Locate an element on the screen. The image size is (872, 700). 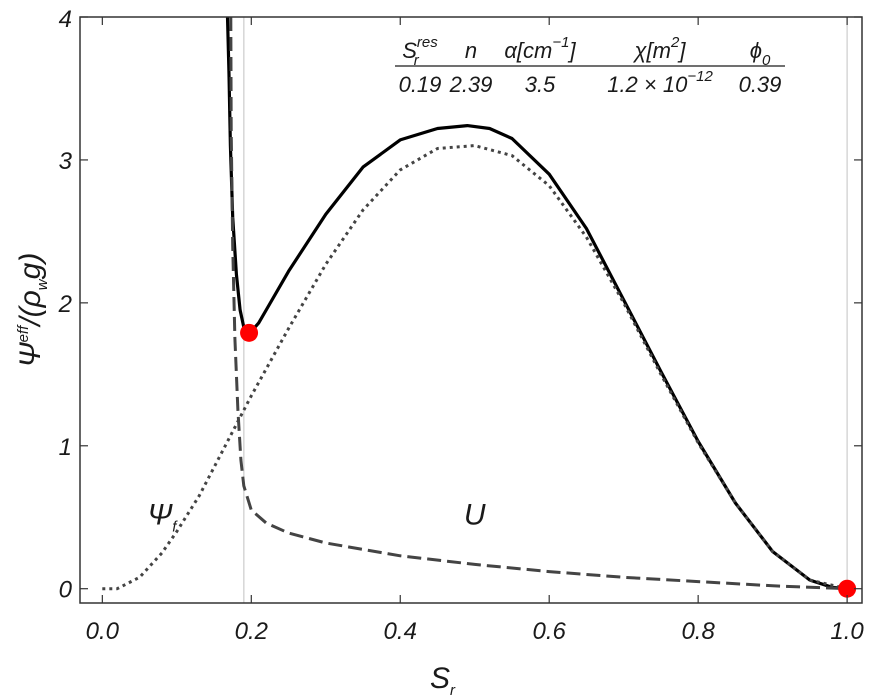
y-tick-label-1: 1 is located at coordinates (65, 447).